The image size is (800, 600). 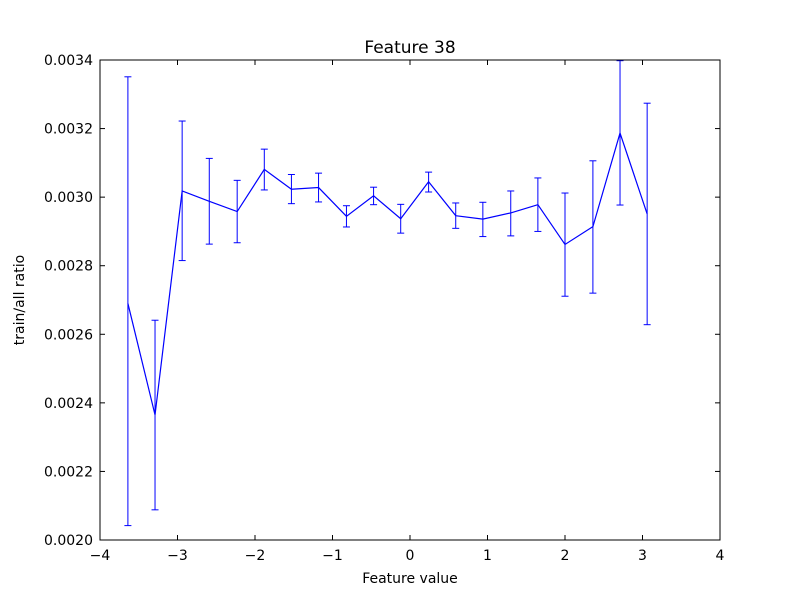 I want to click on y-tick-label: 0.0028, so click(x=68, y=267).